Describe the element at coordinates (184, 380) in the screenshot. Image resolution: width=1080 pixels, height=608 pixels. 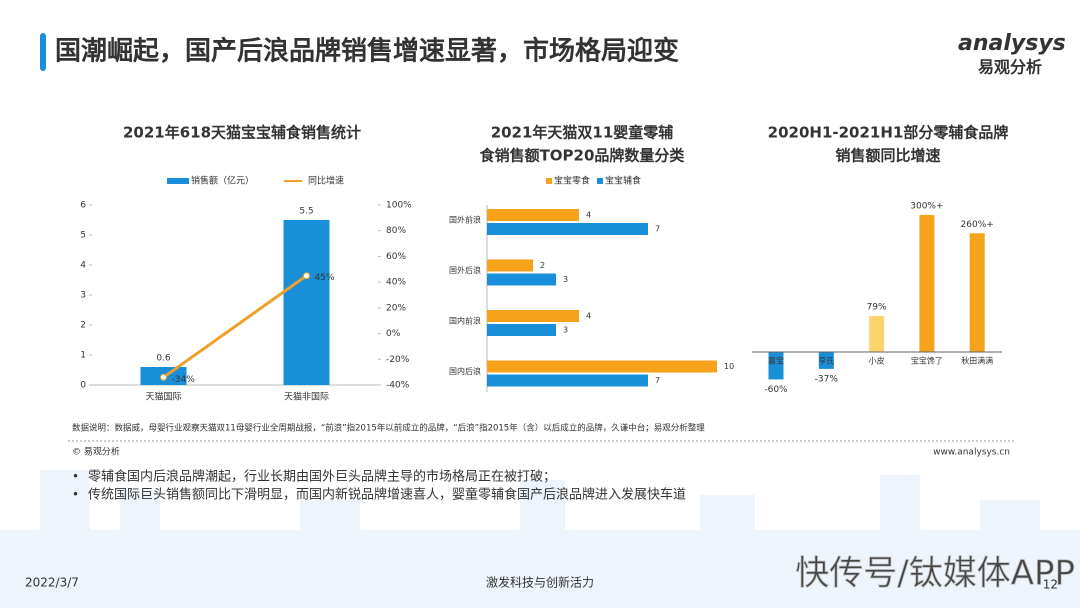
I see `value-label: -34%` at that location.